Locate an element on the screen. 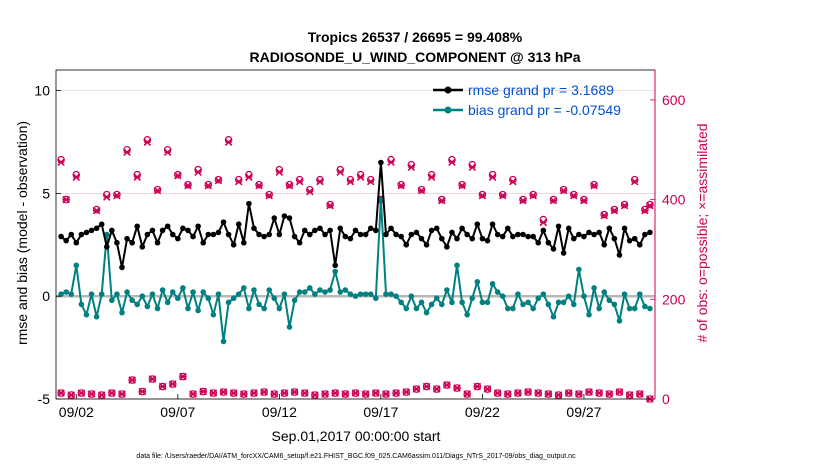  y-axis-left: -5 0 5 10 is located at coordinates (47, 245).